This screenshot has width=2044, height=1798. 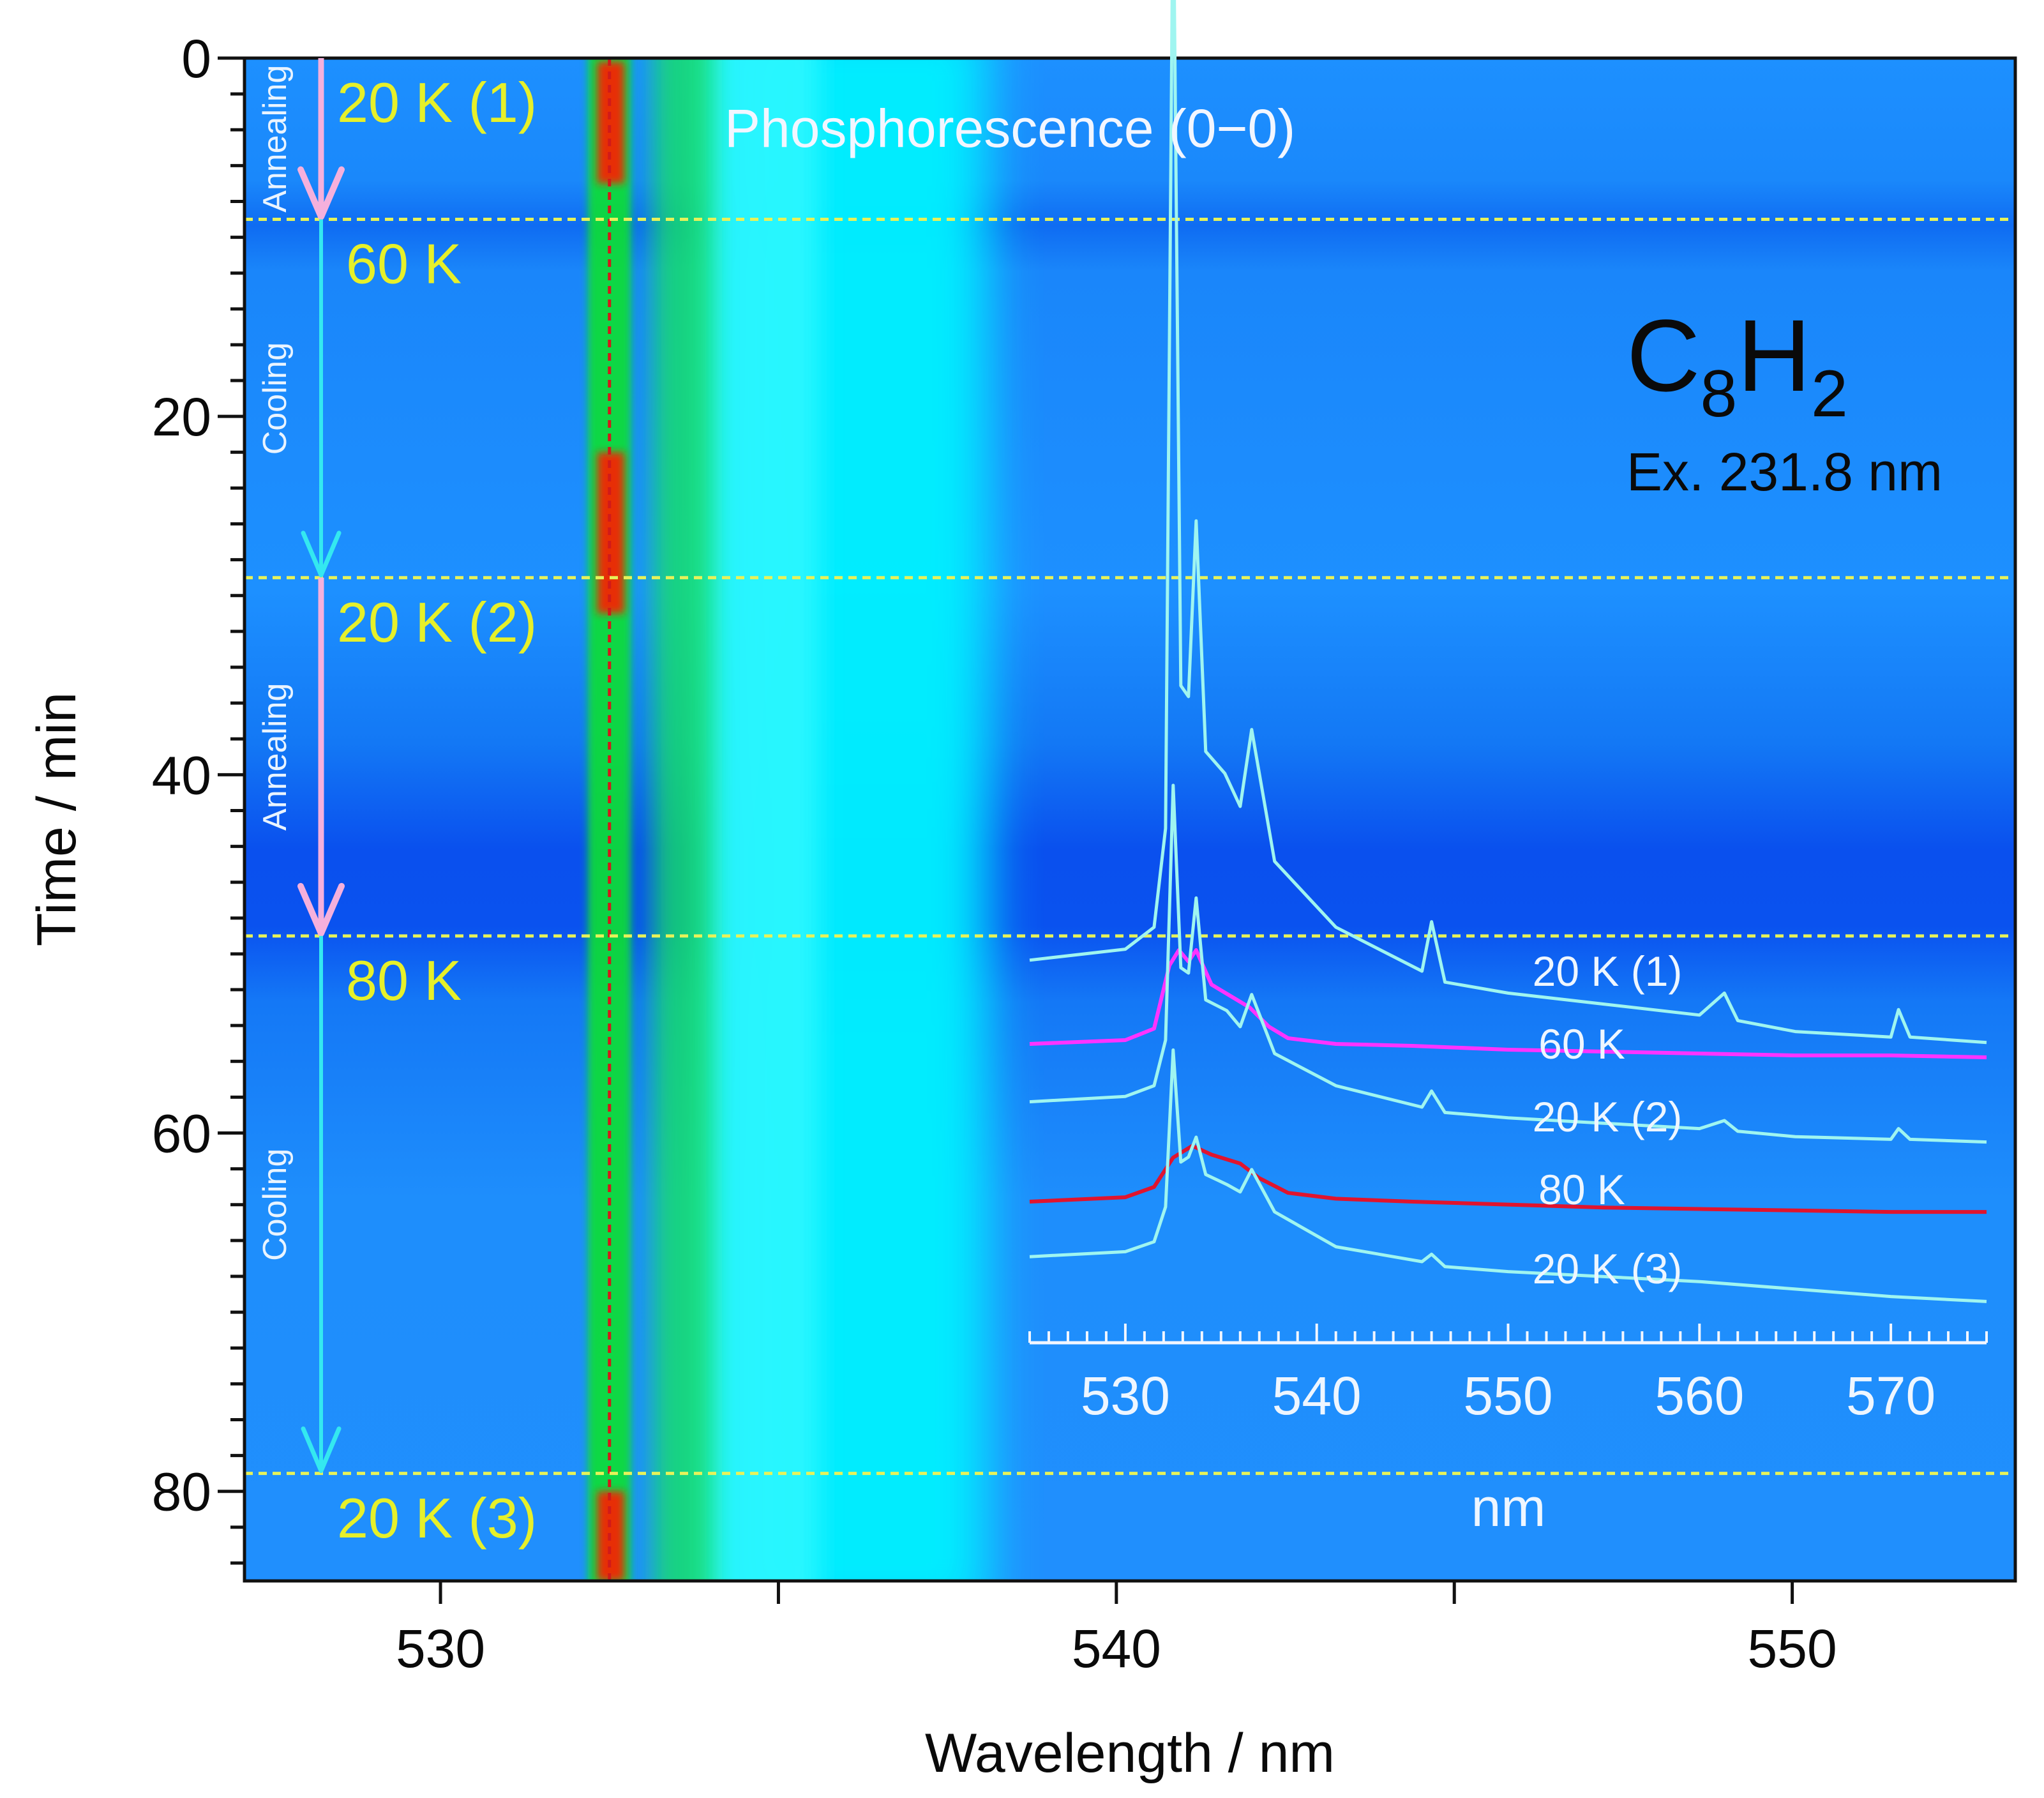 I want to click on inset-series-label-0: 20 K (1), so click(x=1608, y=971).